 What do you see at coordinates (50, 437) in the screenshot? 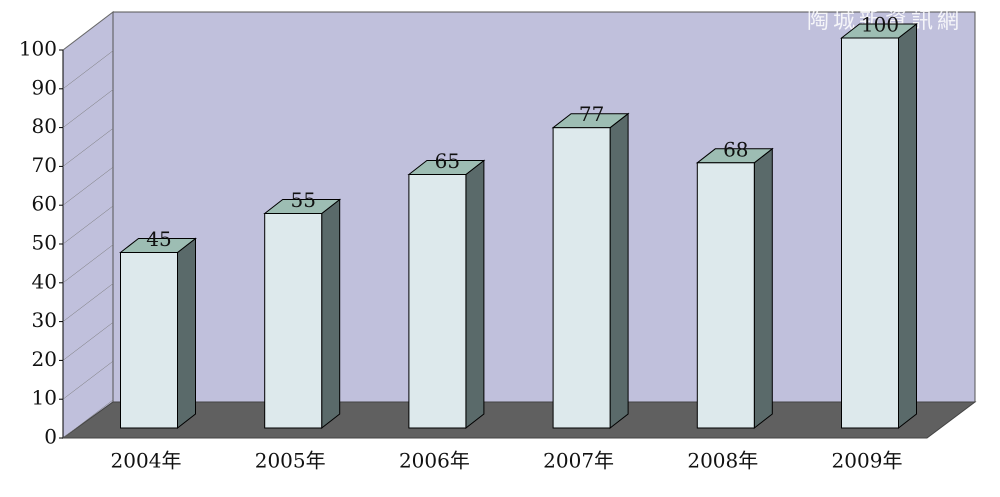
I see `y-tick-label: 0` at bounding box center [50, 437].